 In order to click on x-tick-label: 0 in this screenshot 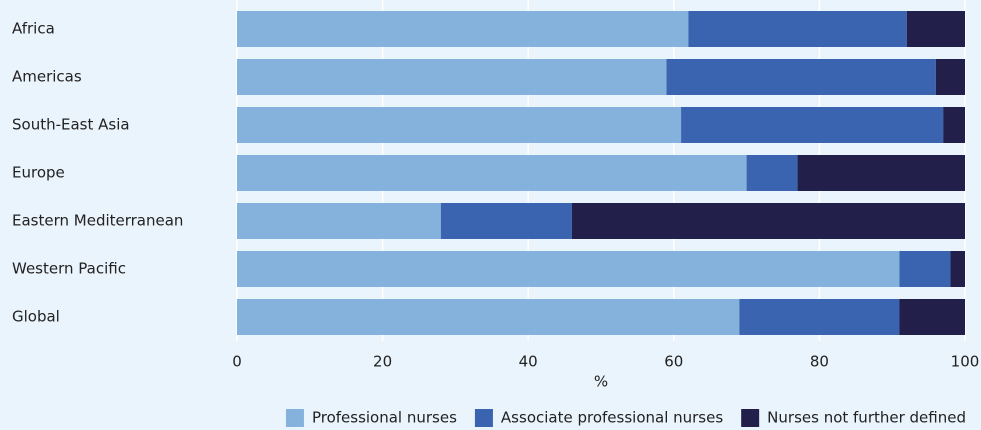, I will do `click(237, 362)`.